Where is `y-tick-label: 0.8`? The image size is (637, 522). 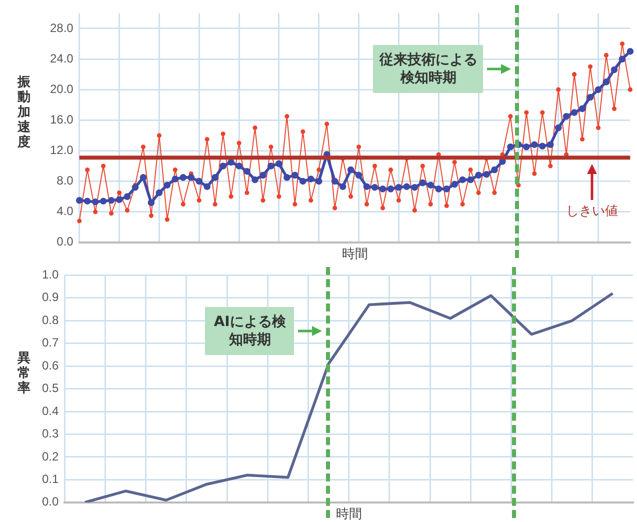
y-tick-label: 0.8 is located at coordinates (50, 319).